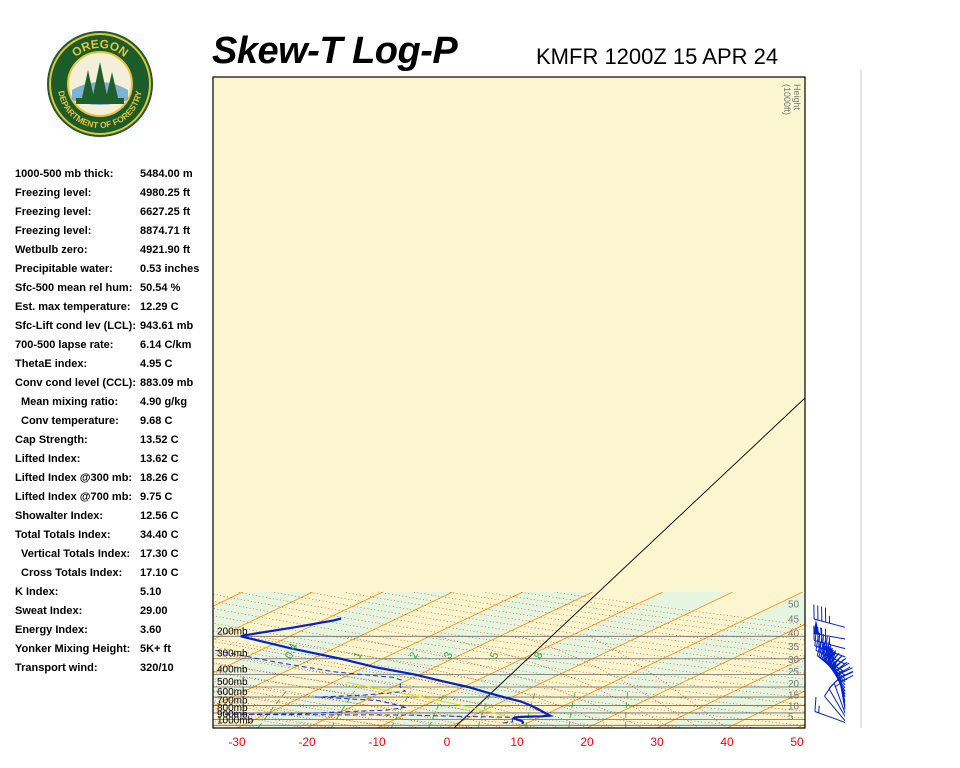 The height and width of the screenshot is (768, 960). I want to click on index-row: Sfc-500 mean rel hum: 50.54 %, so click(115, 291).